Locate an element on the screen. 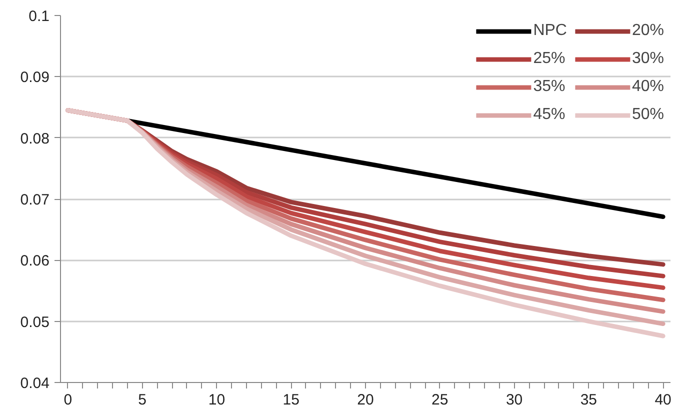 The width and height of the screenshot is (700, 412). x-tick-label: 40 is located at coordinates (663, 400).